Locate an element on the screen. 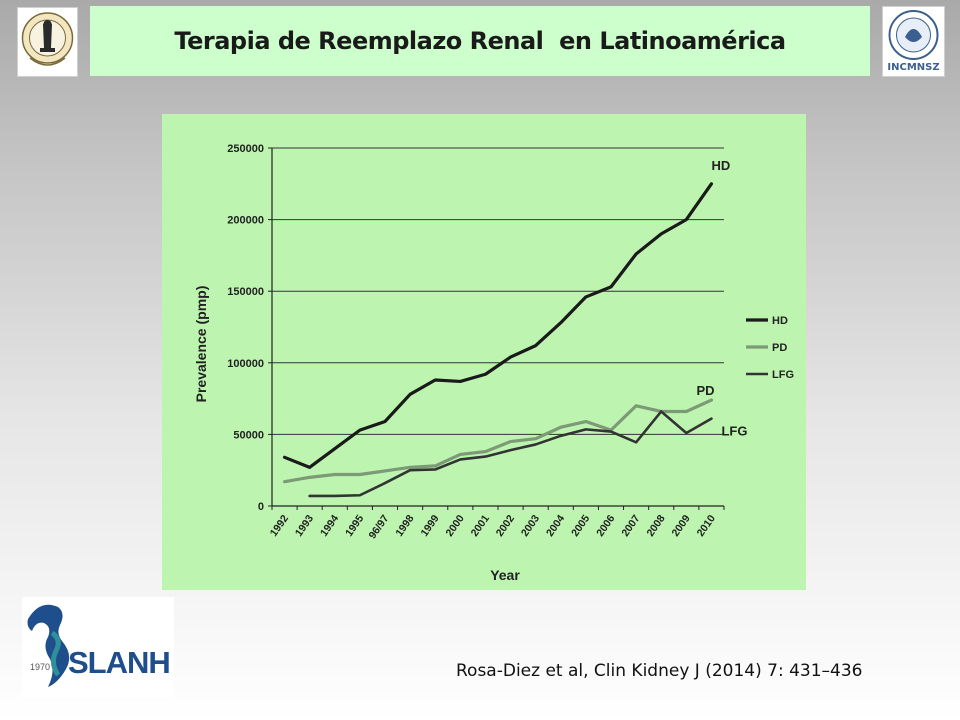  x-tick-label: 2005 is located at coordinates (580, 526).